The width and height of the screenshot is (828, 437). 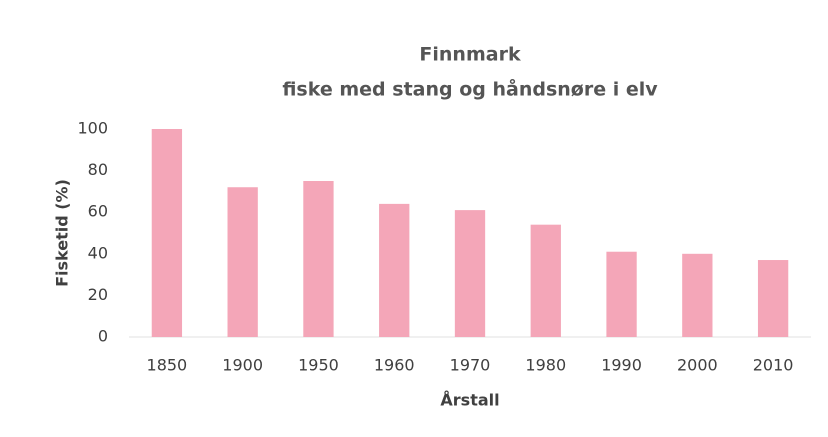 I want to click on y-tick-label: 80, so click(x=98, y=169).